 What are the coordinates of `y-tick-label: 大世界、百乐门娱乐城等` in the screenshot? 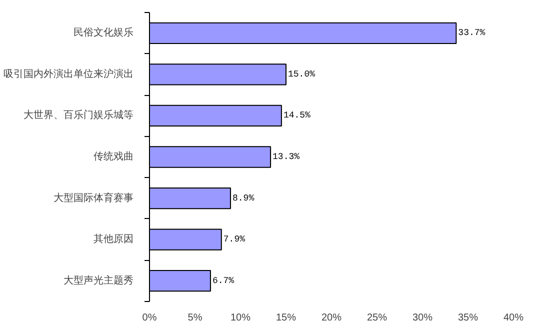 It's located at (79, 115).